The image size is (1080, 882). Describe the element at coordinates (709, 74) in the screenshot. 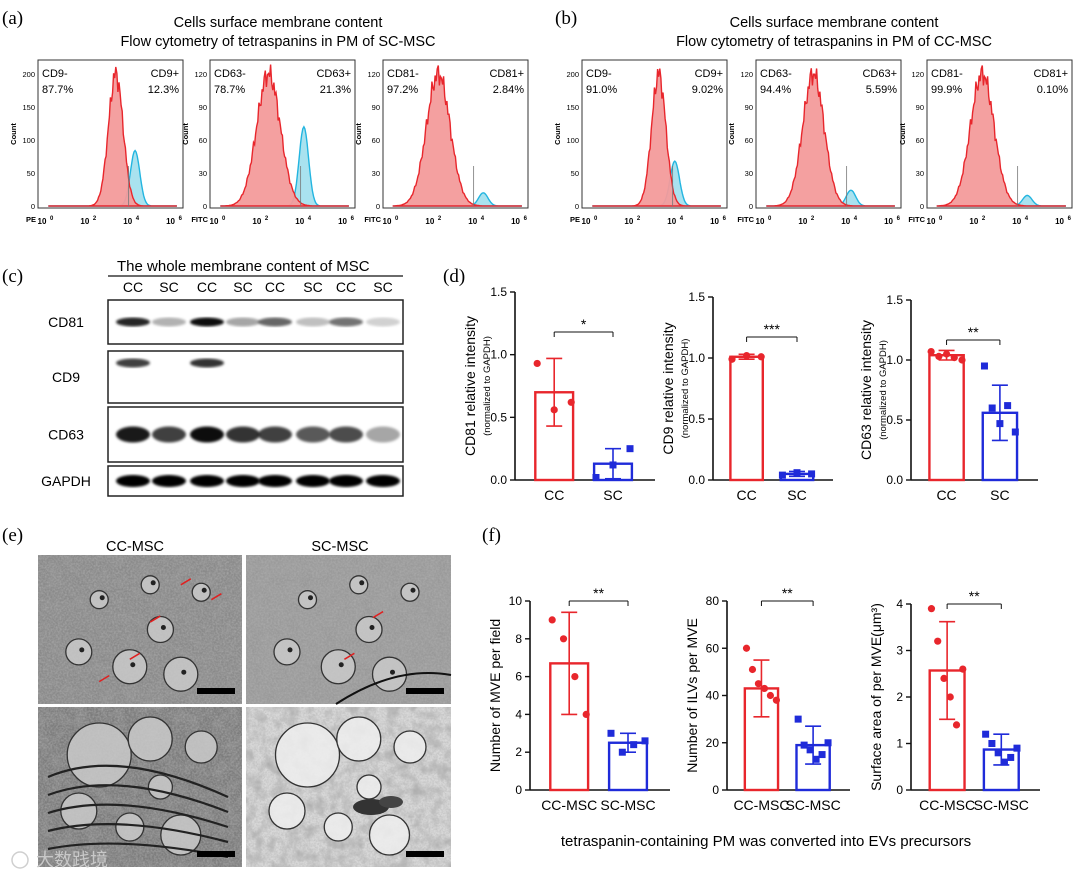

I see `flow-positive-label: CD9+` at that location.